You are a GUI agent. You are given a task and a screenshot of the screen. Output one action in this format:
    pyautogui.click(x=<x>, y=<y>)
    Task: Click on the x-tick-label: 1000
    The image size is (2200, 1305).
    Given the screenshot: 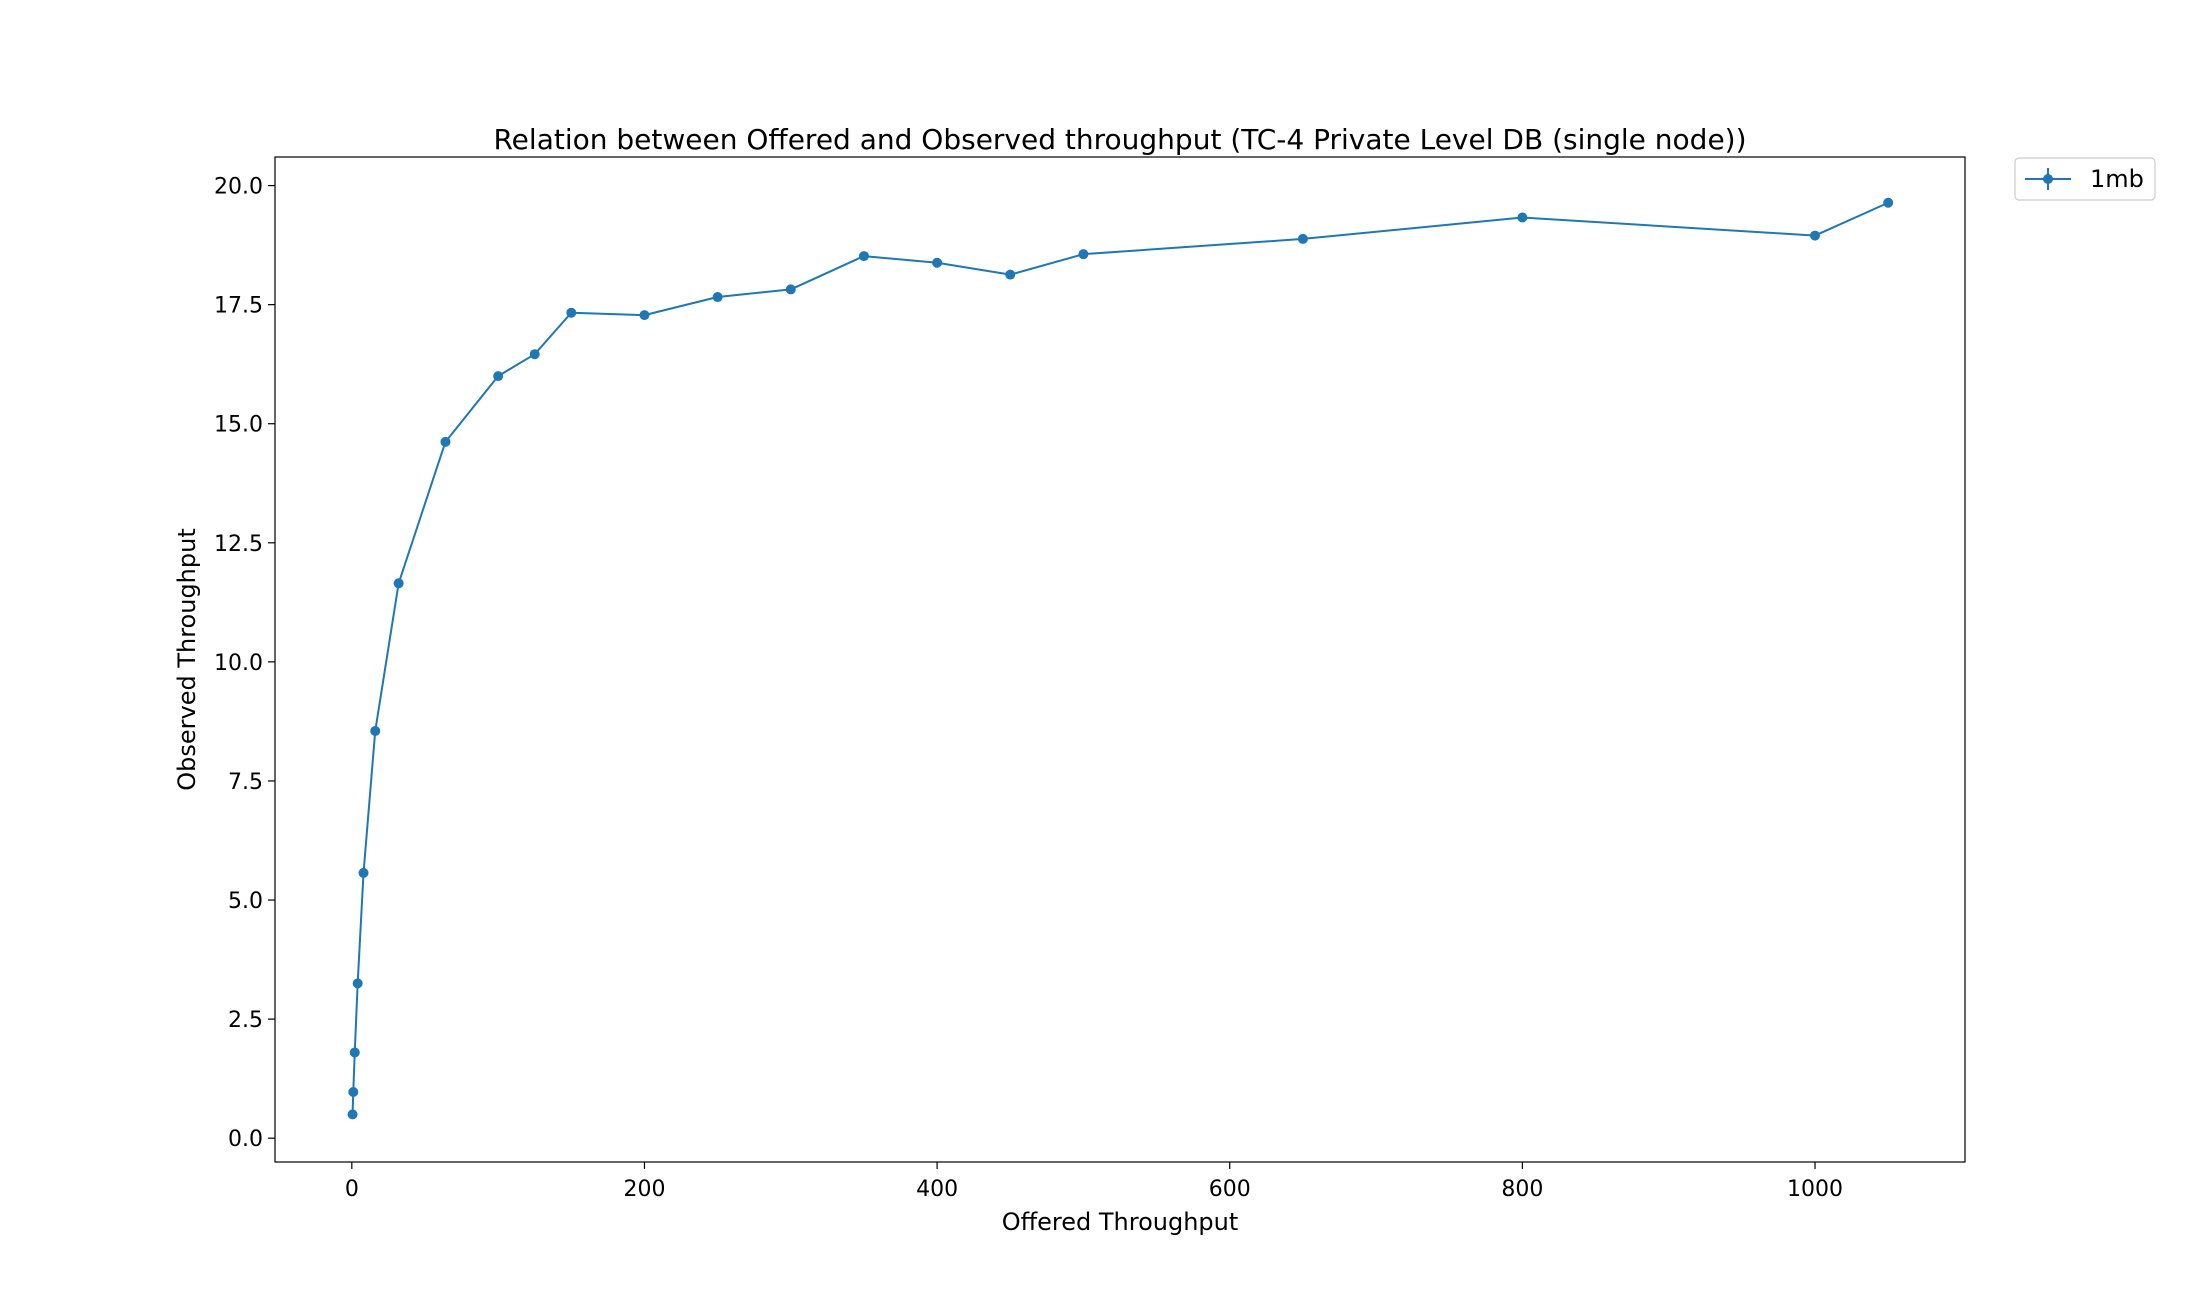 What is the action you would take?
    pyautogui.click(x=1815, y=1189)
    